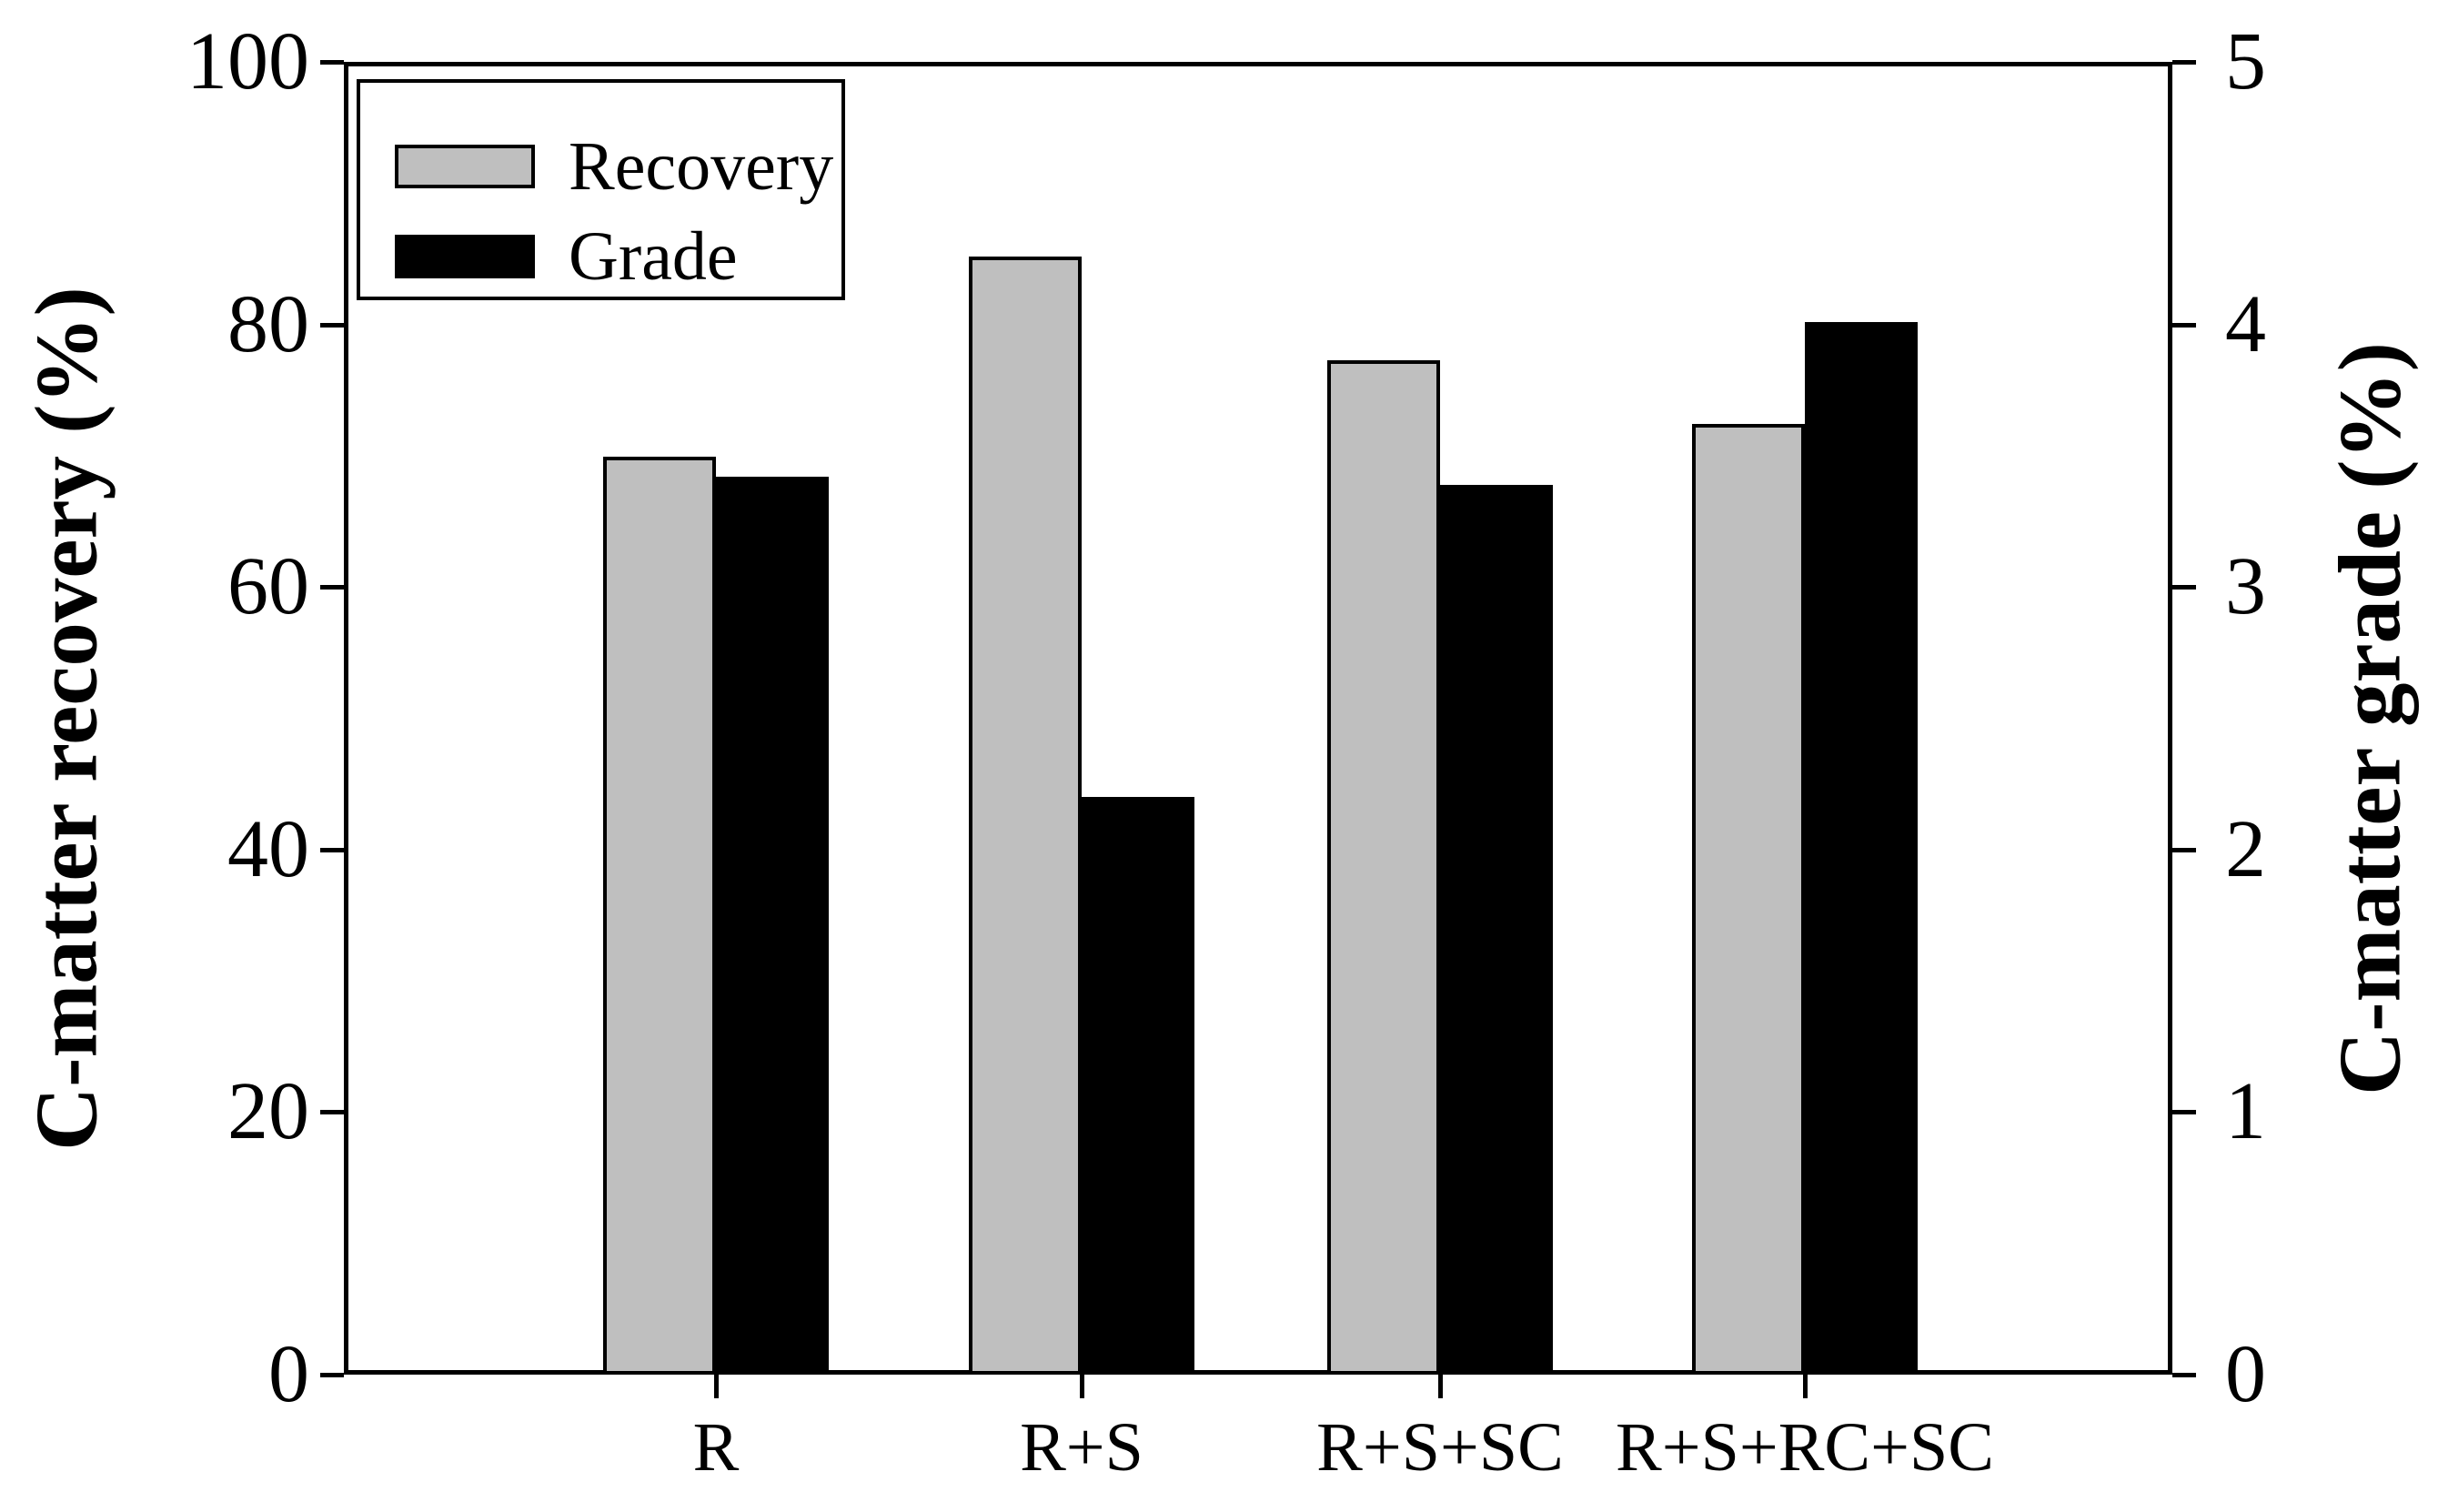  I want to click on left-tick-label-60: 60, so click(268, 587).